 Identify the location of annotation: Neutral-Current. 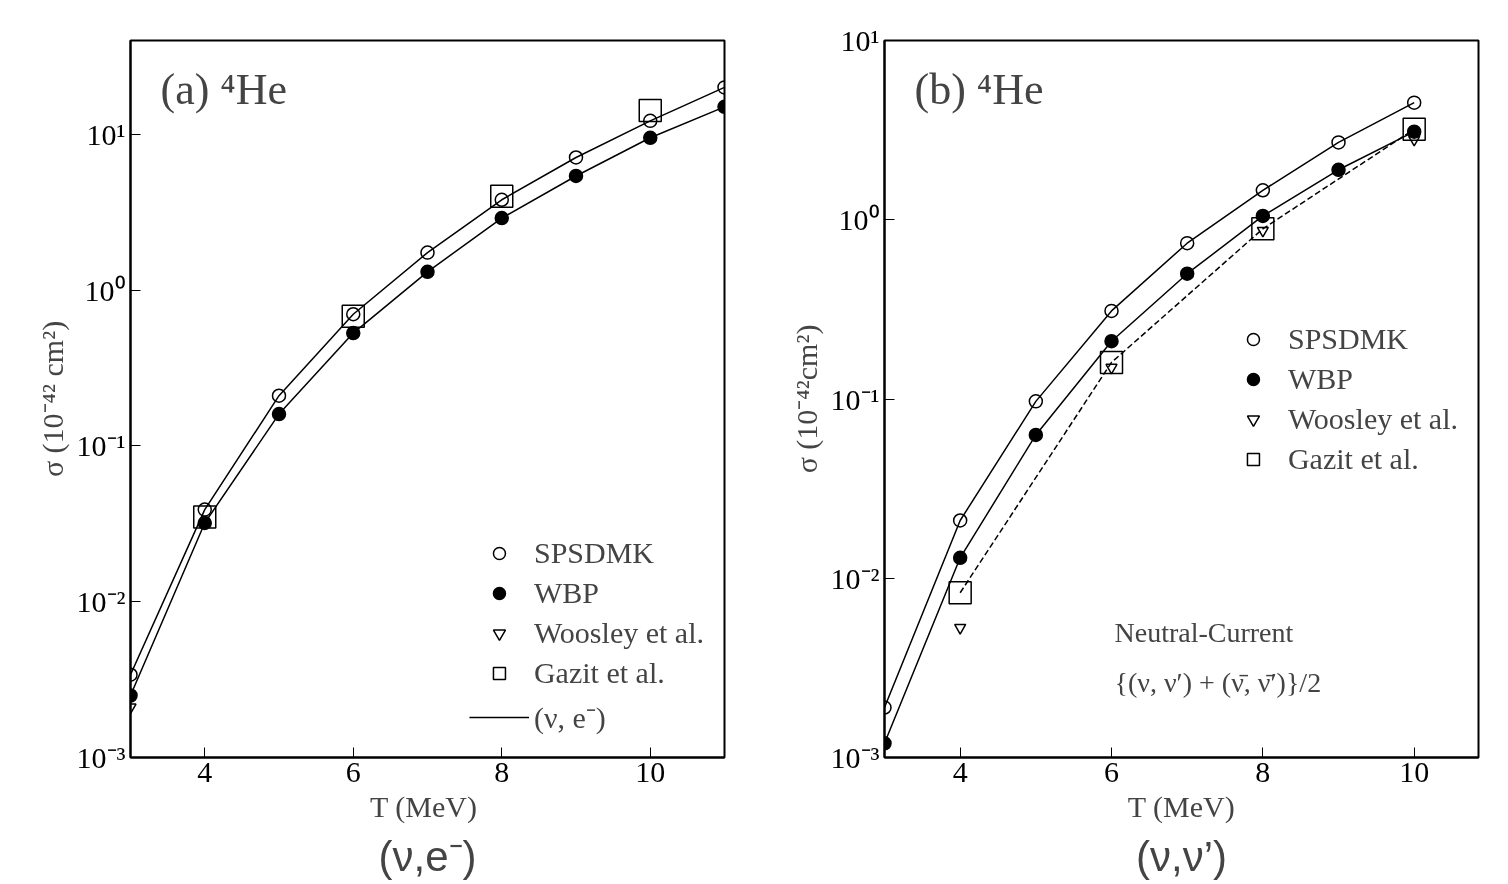
(1204, 632).